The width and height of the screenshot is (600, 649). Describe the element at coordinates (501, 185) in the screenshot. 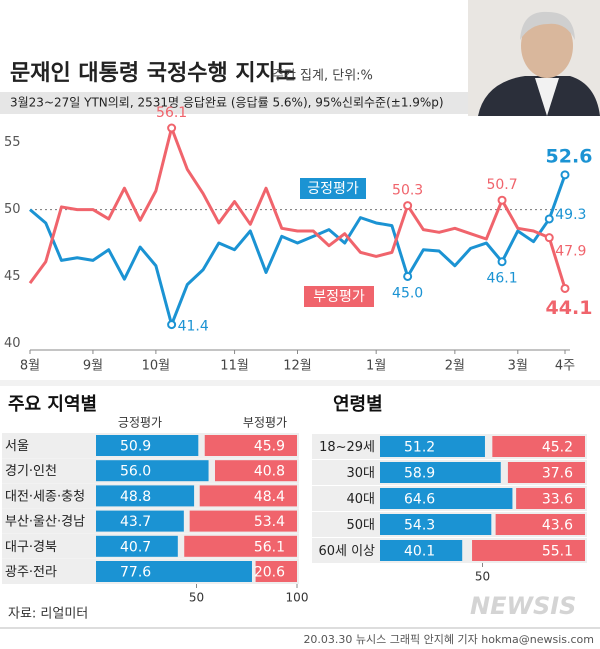

I see `value-label: 50.7` at that location.